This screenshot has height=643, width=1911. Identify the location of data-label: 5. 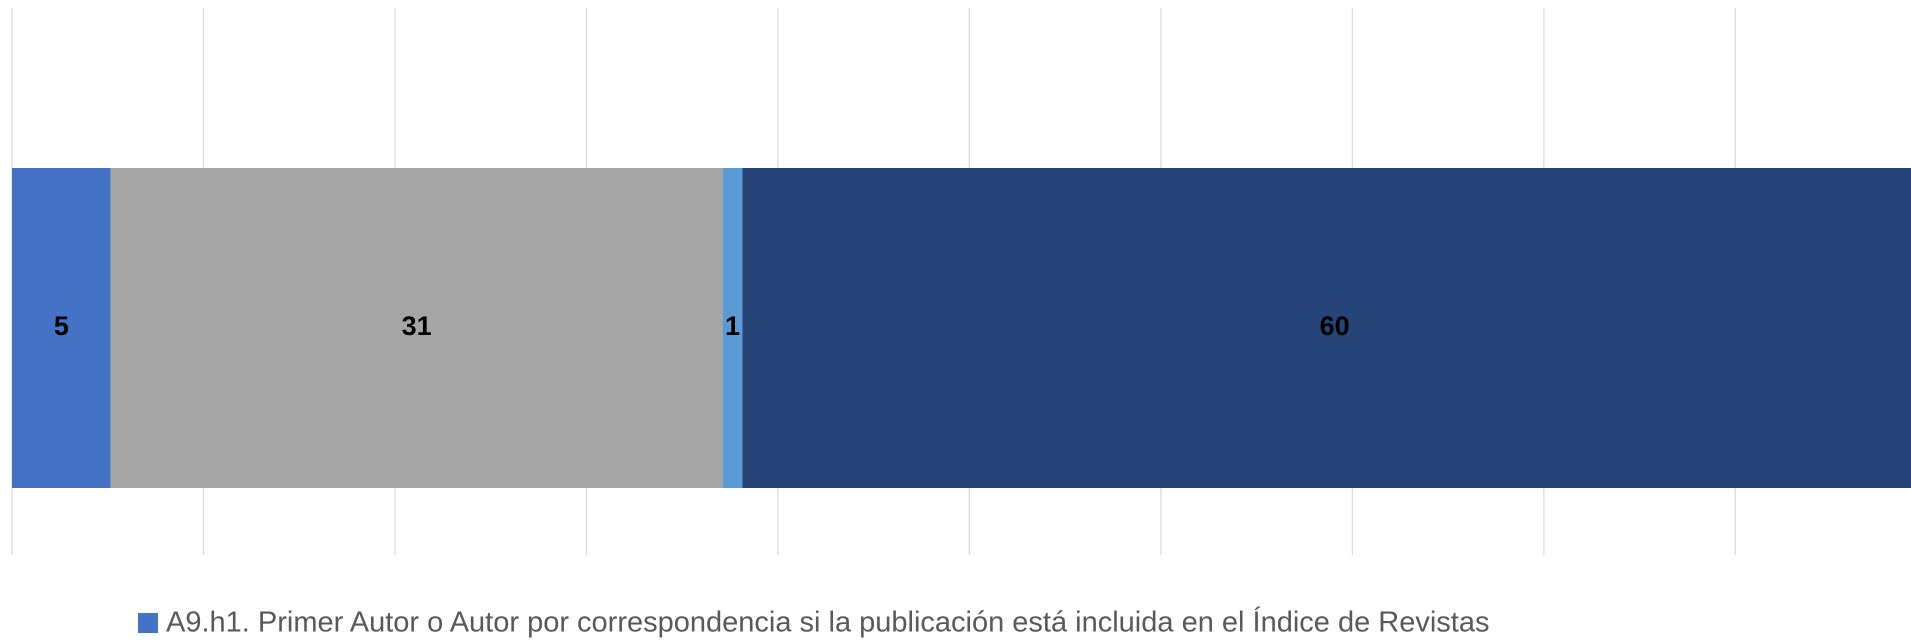
(61, 326).